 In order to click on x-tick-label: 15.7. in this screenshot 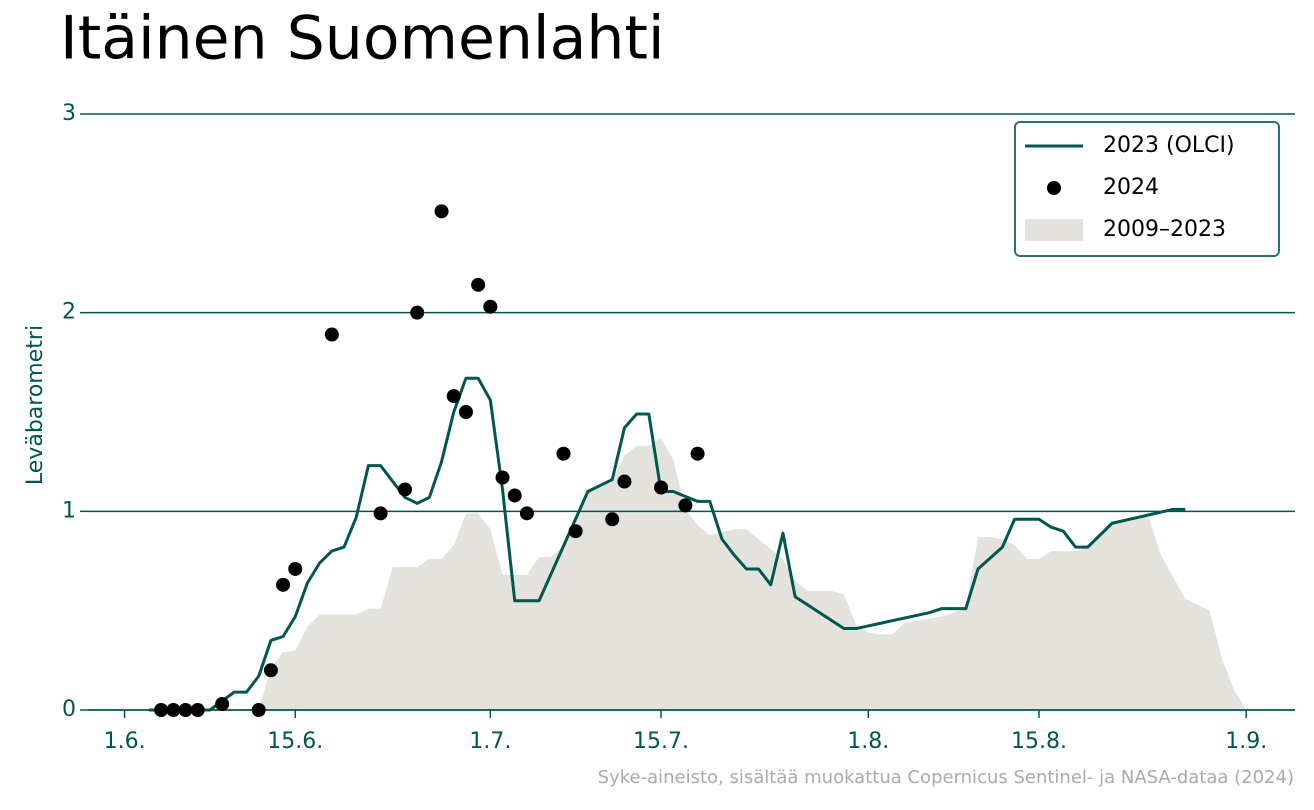, I will do `click(661, 741)`.